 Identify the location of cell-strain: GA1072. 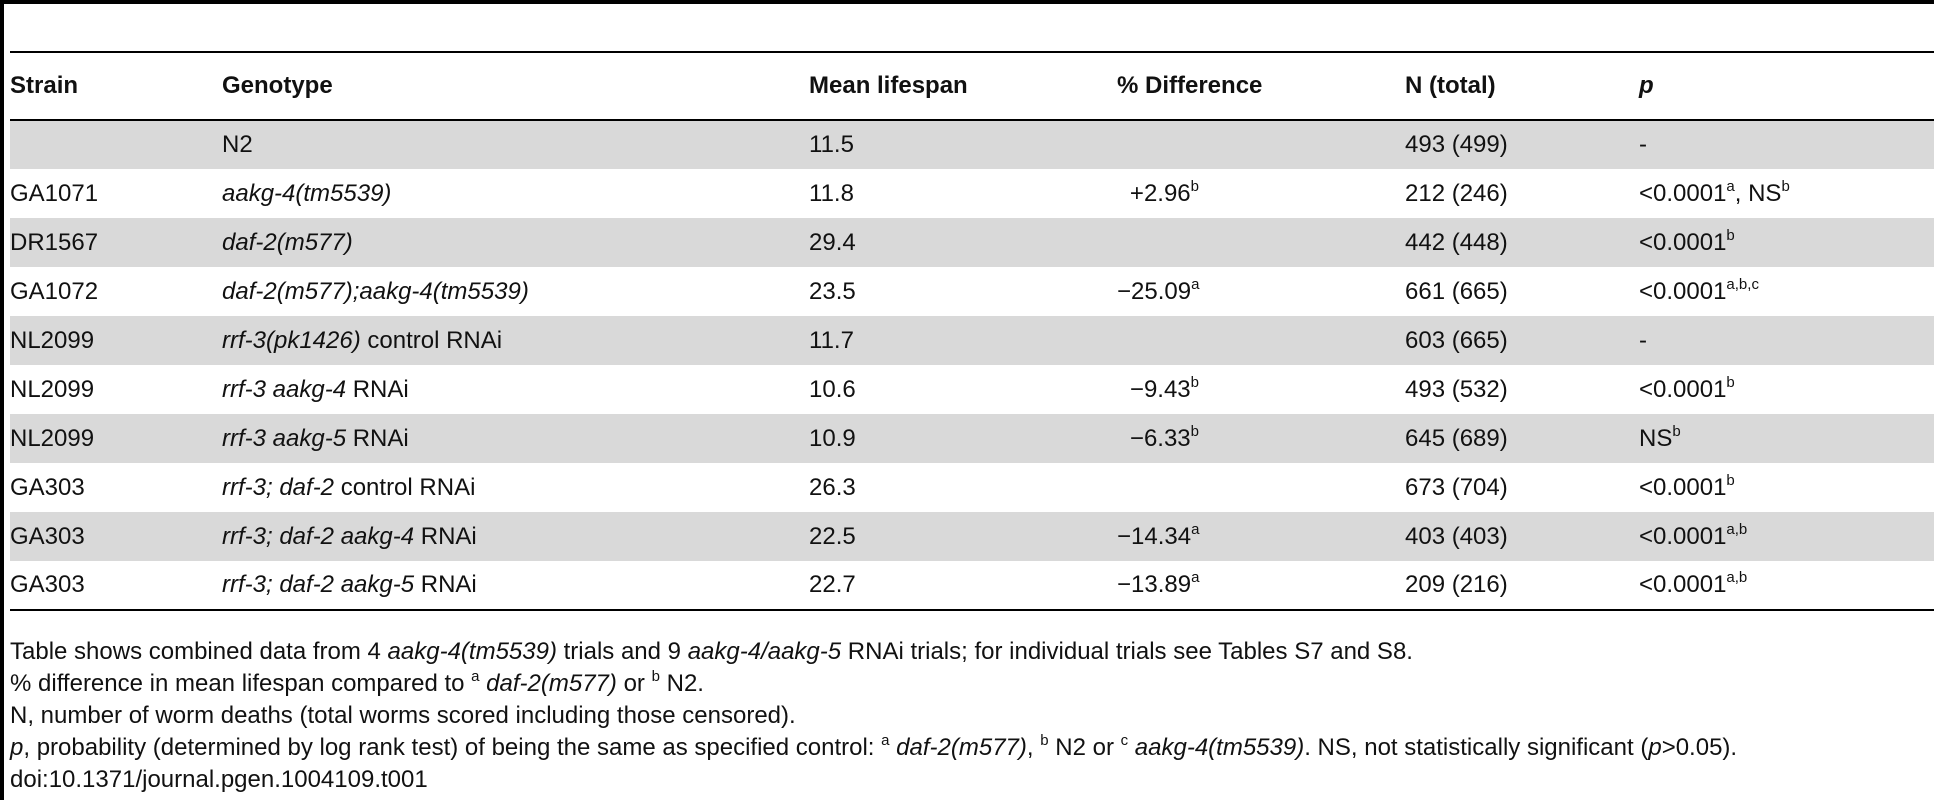
(54, 291).